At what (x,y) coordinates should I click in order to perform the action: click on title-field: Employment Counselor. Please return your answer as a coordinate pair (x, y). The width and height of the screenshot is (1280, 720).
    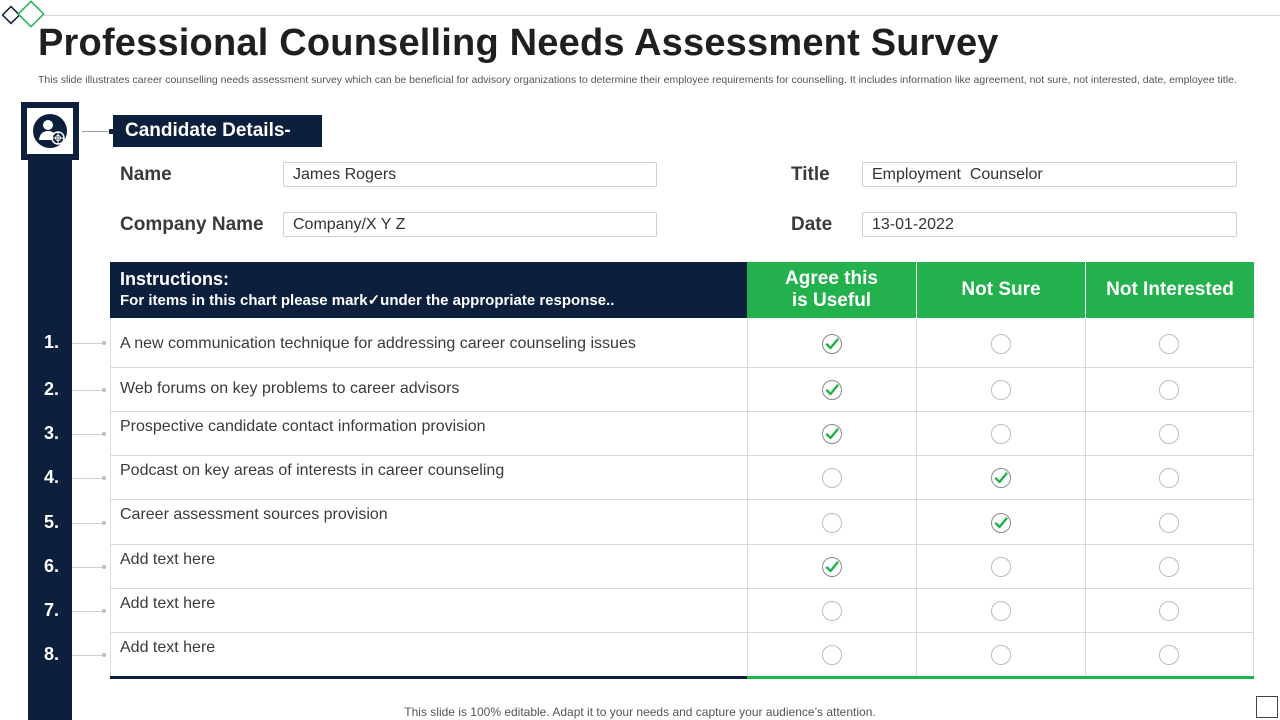
    Looking at the image, I should click on (1049, 174).